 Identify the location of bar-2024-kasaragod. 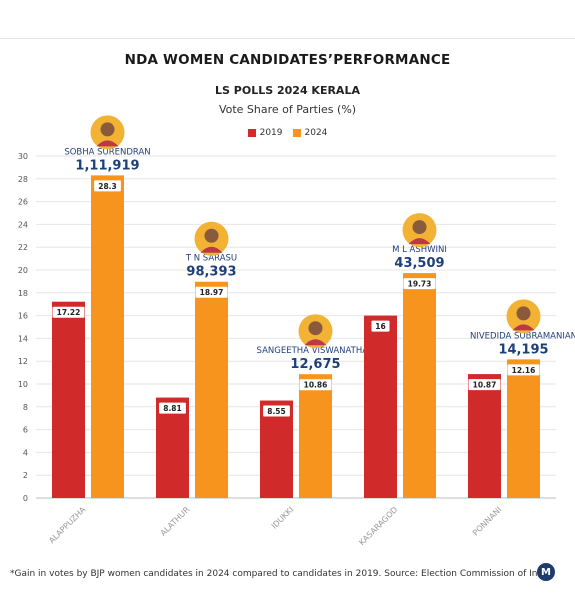
(419, 385).